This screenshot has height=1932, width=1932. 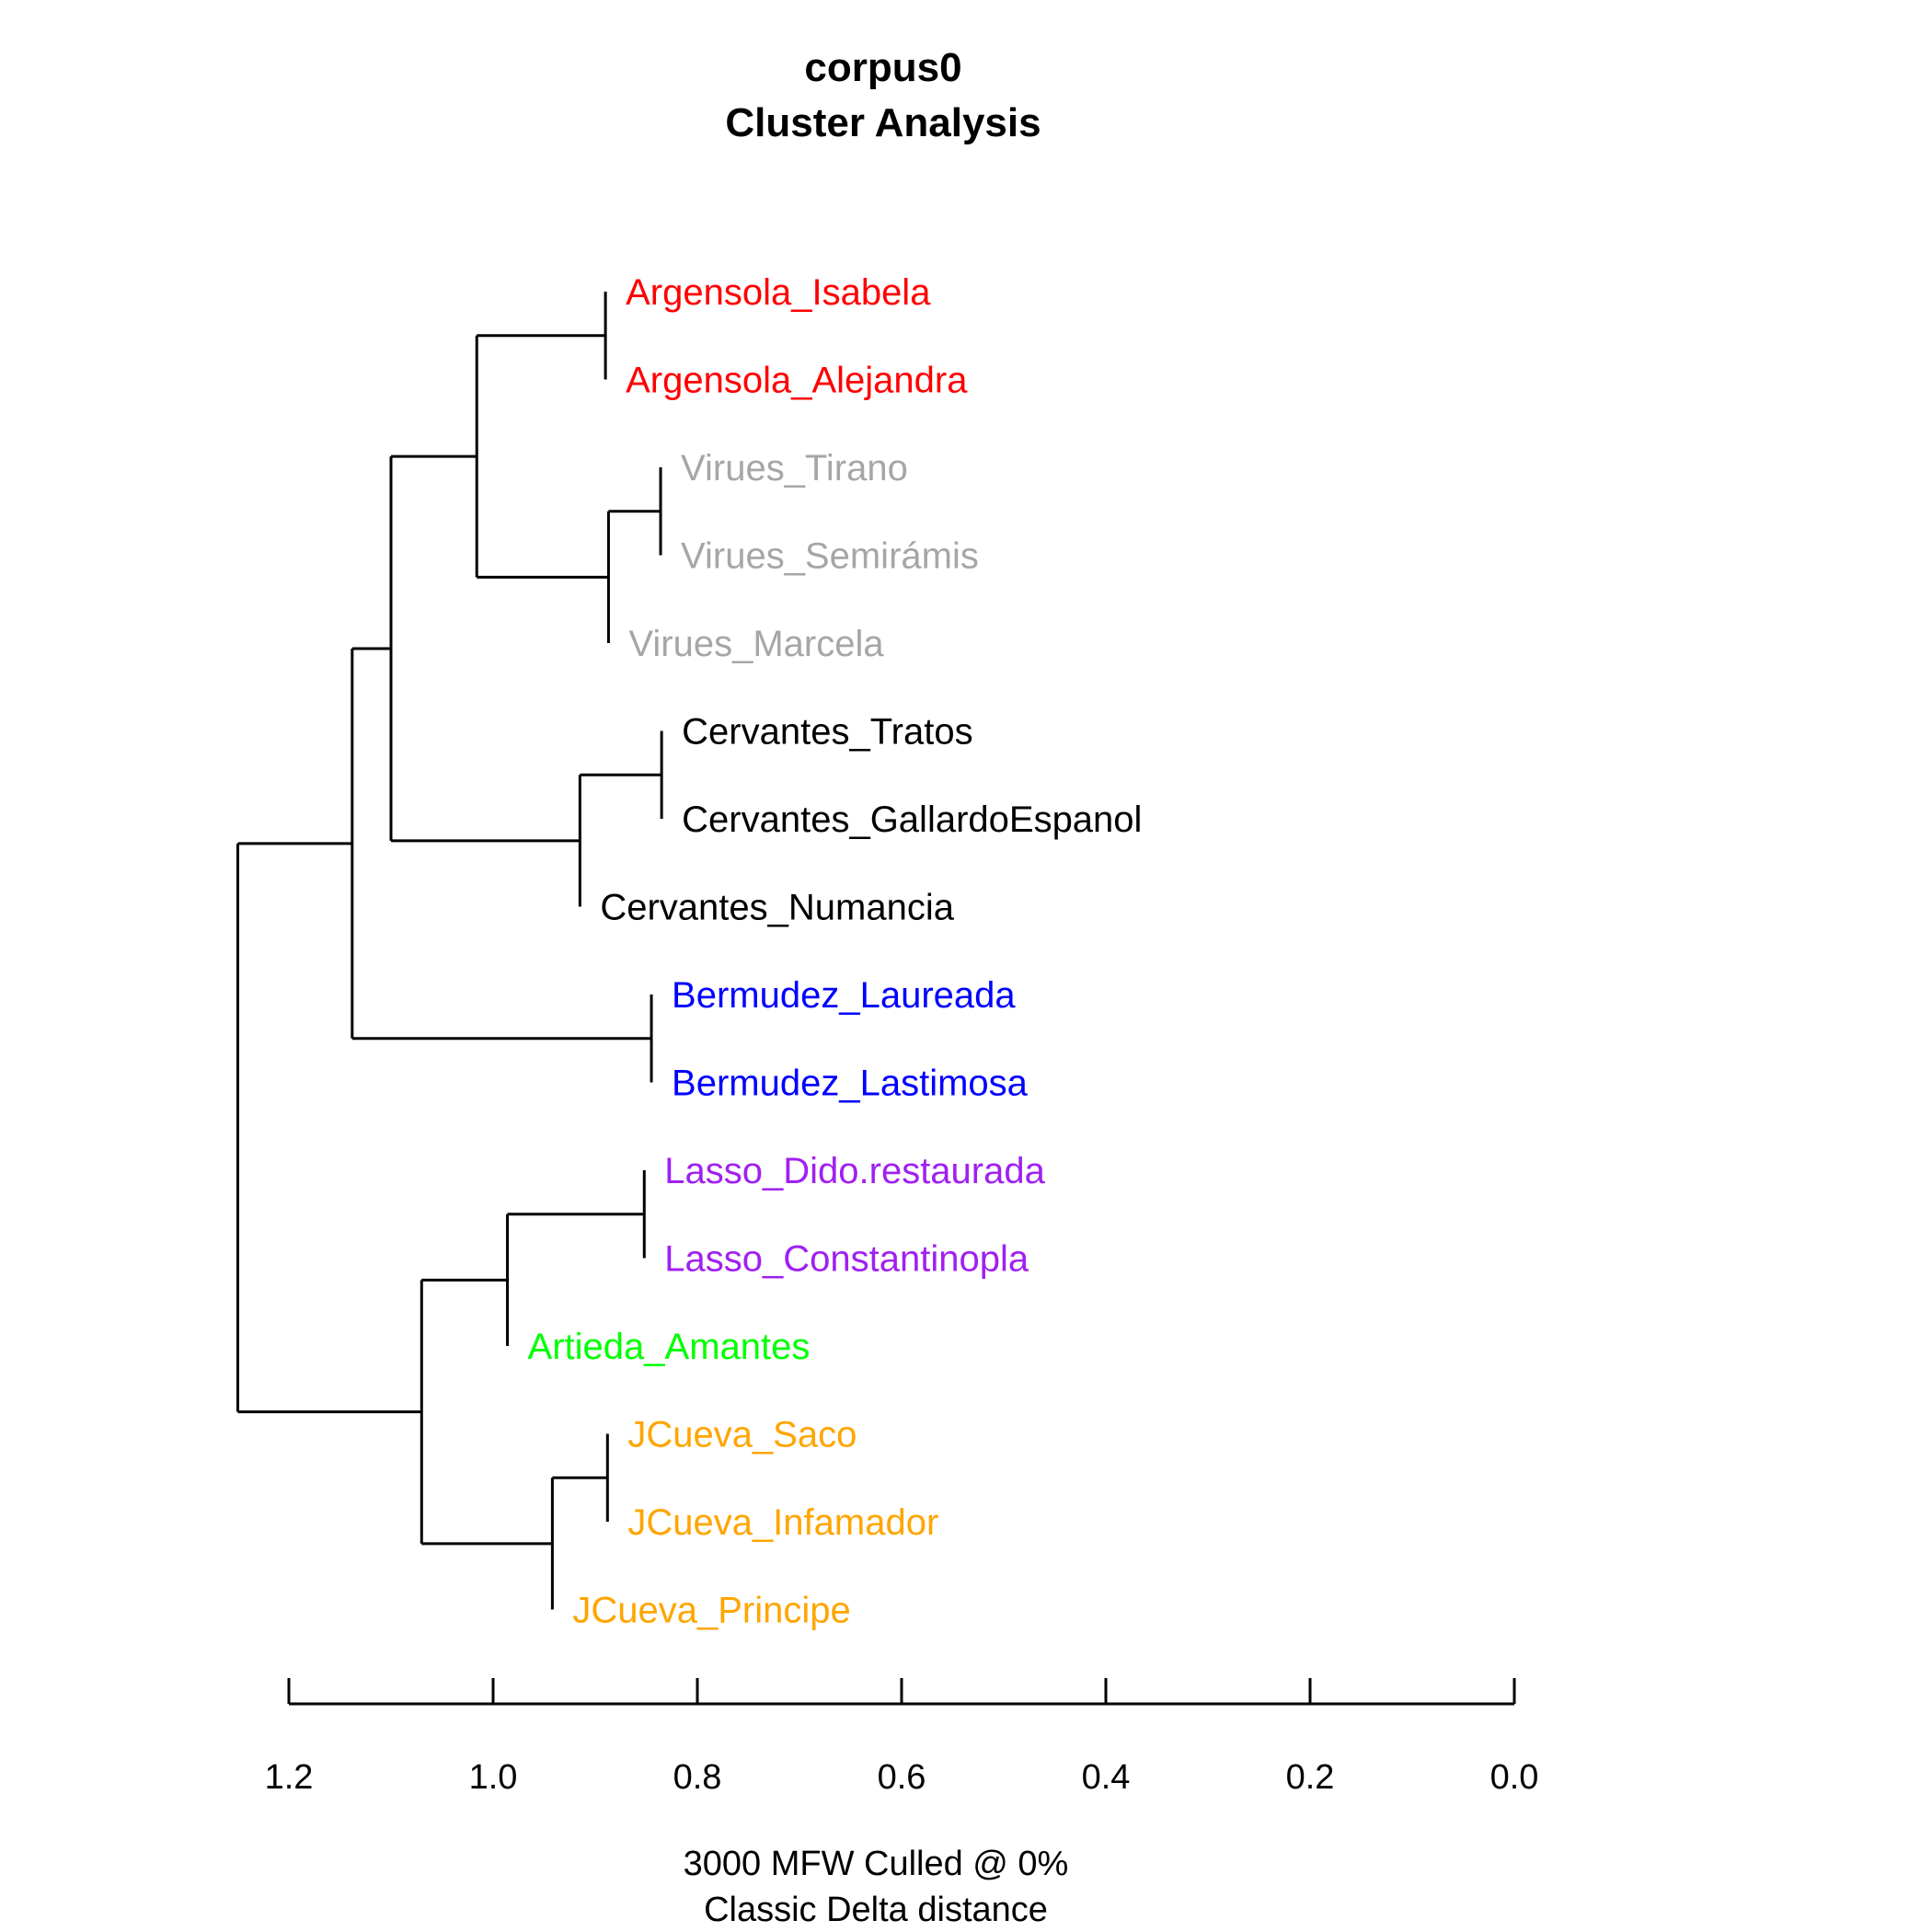 I want to click on leaf-label: Virues_Semirámis, so click(x=830, y=556).